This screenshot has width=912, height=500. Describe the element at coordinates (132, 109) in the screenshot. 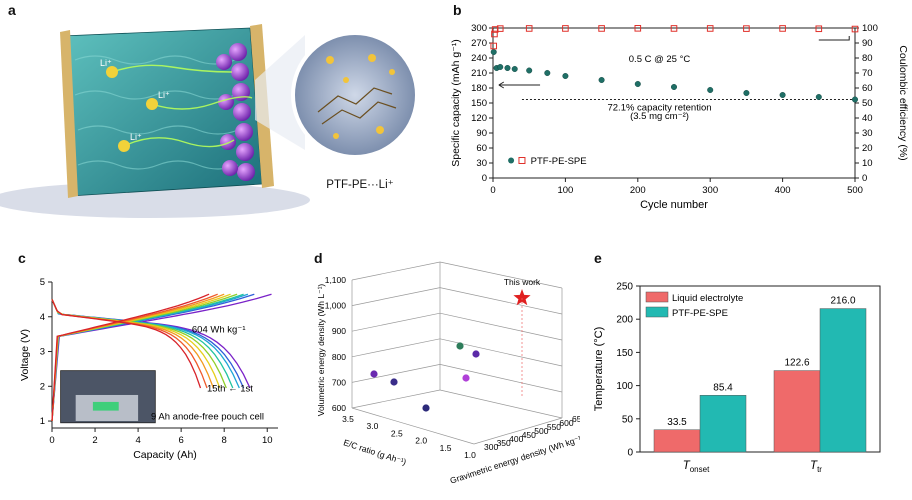

I see `li-ion-markers` at that location.